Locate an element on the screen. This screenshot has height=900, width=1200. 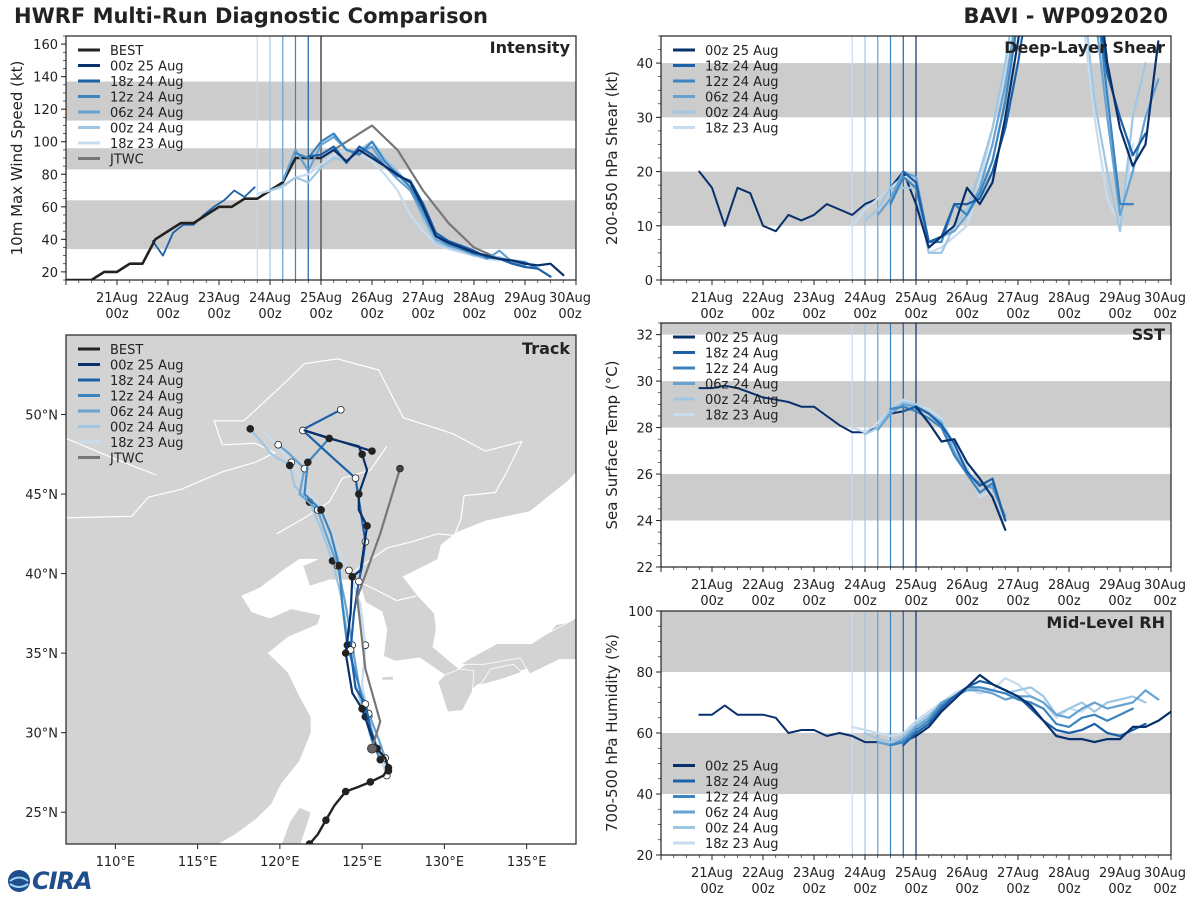
plot-area-rh is located at coordinates (916, 733).